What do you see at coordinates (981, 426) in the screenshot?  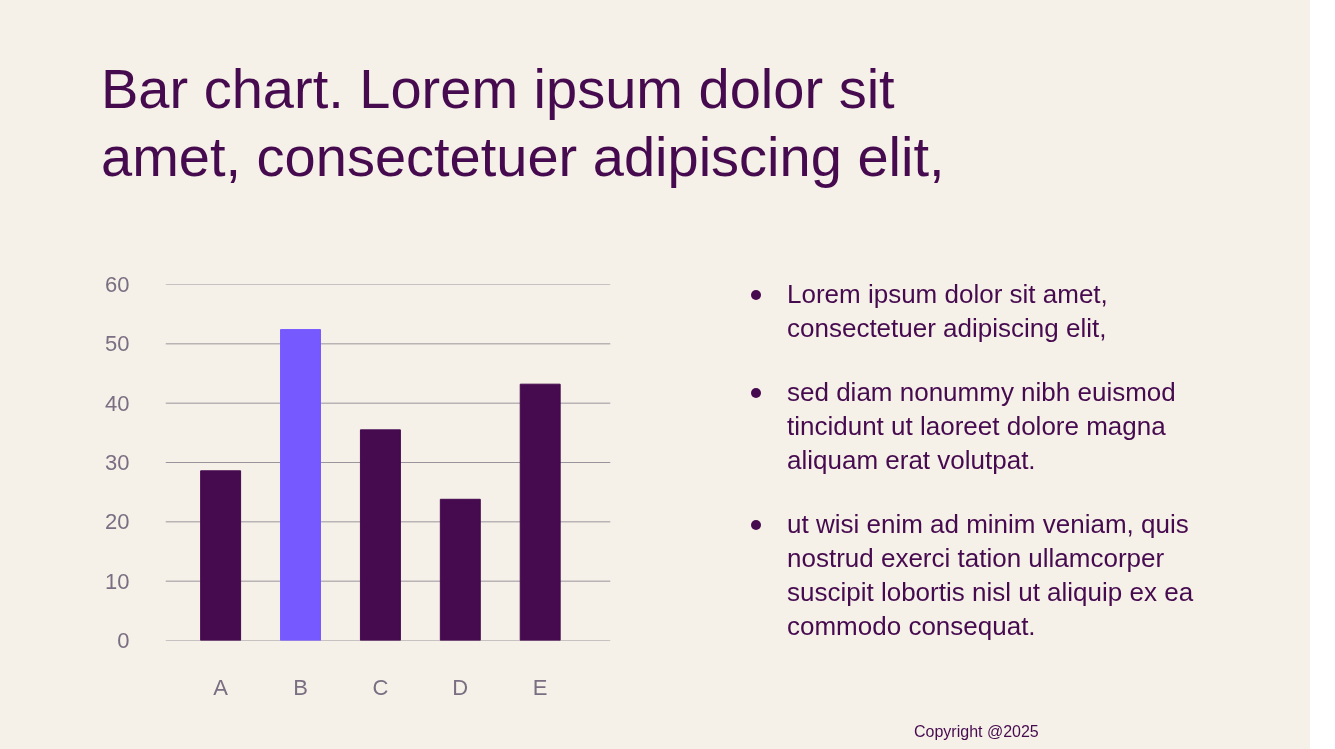 I see `text: sed diam nonummy nibh euismod tincidunt ut laoreet dolore magna aliquam erat volutpat.` at bounding box center [981, 426].